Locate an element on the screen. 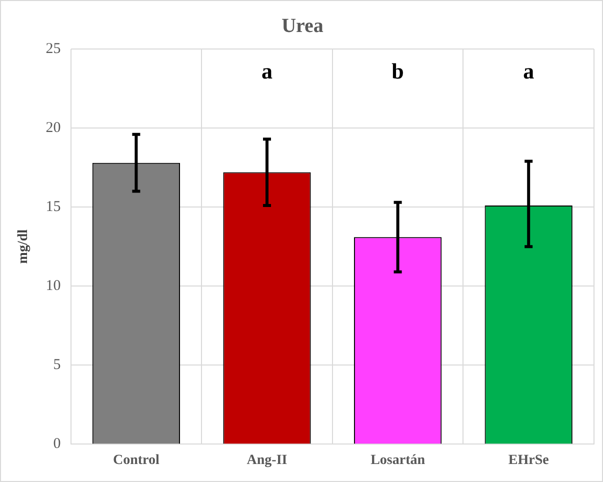 This screenshot has width=603, height=482. y-axis-title: mg/dl is located at coordinates (24, 246).